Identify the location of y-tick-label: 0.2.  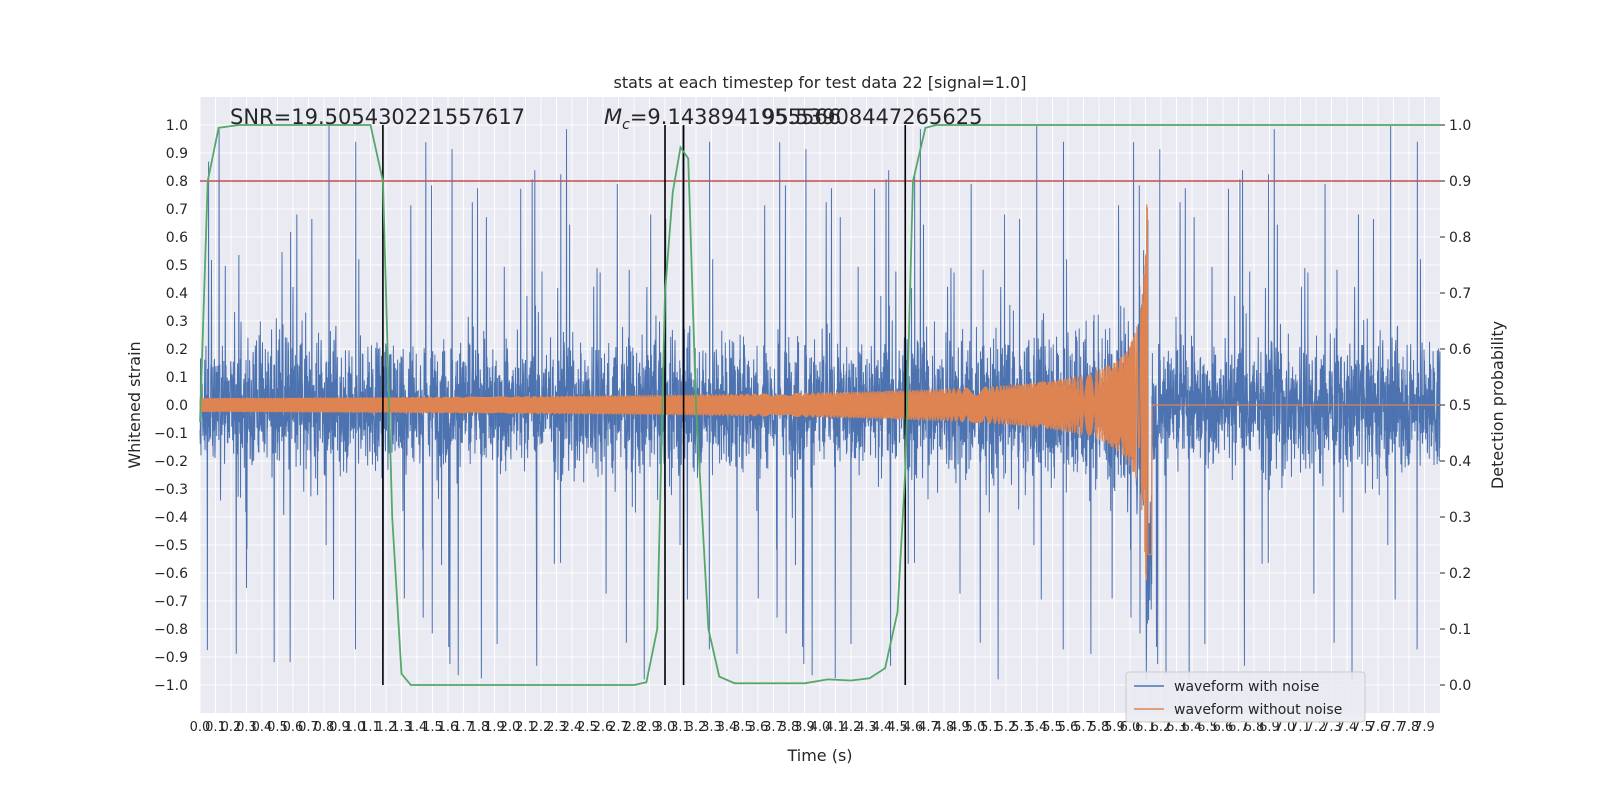
(177, 350).